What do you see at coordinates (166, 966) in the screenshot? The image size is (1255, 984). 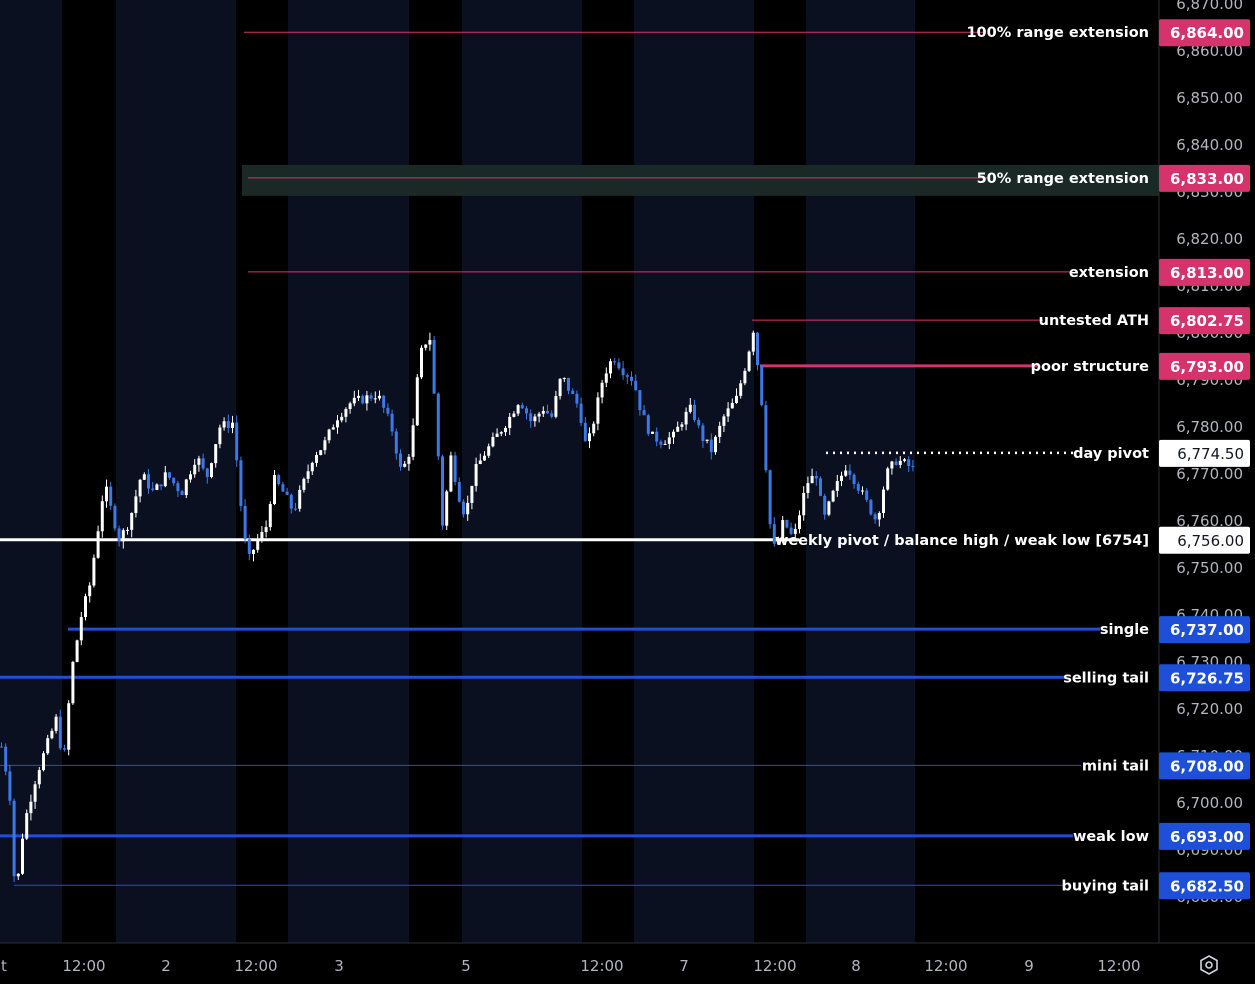 I see `time-tick-label: 2` at bounding box center [166, 966].